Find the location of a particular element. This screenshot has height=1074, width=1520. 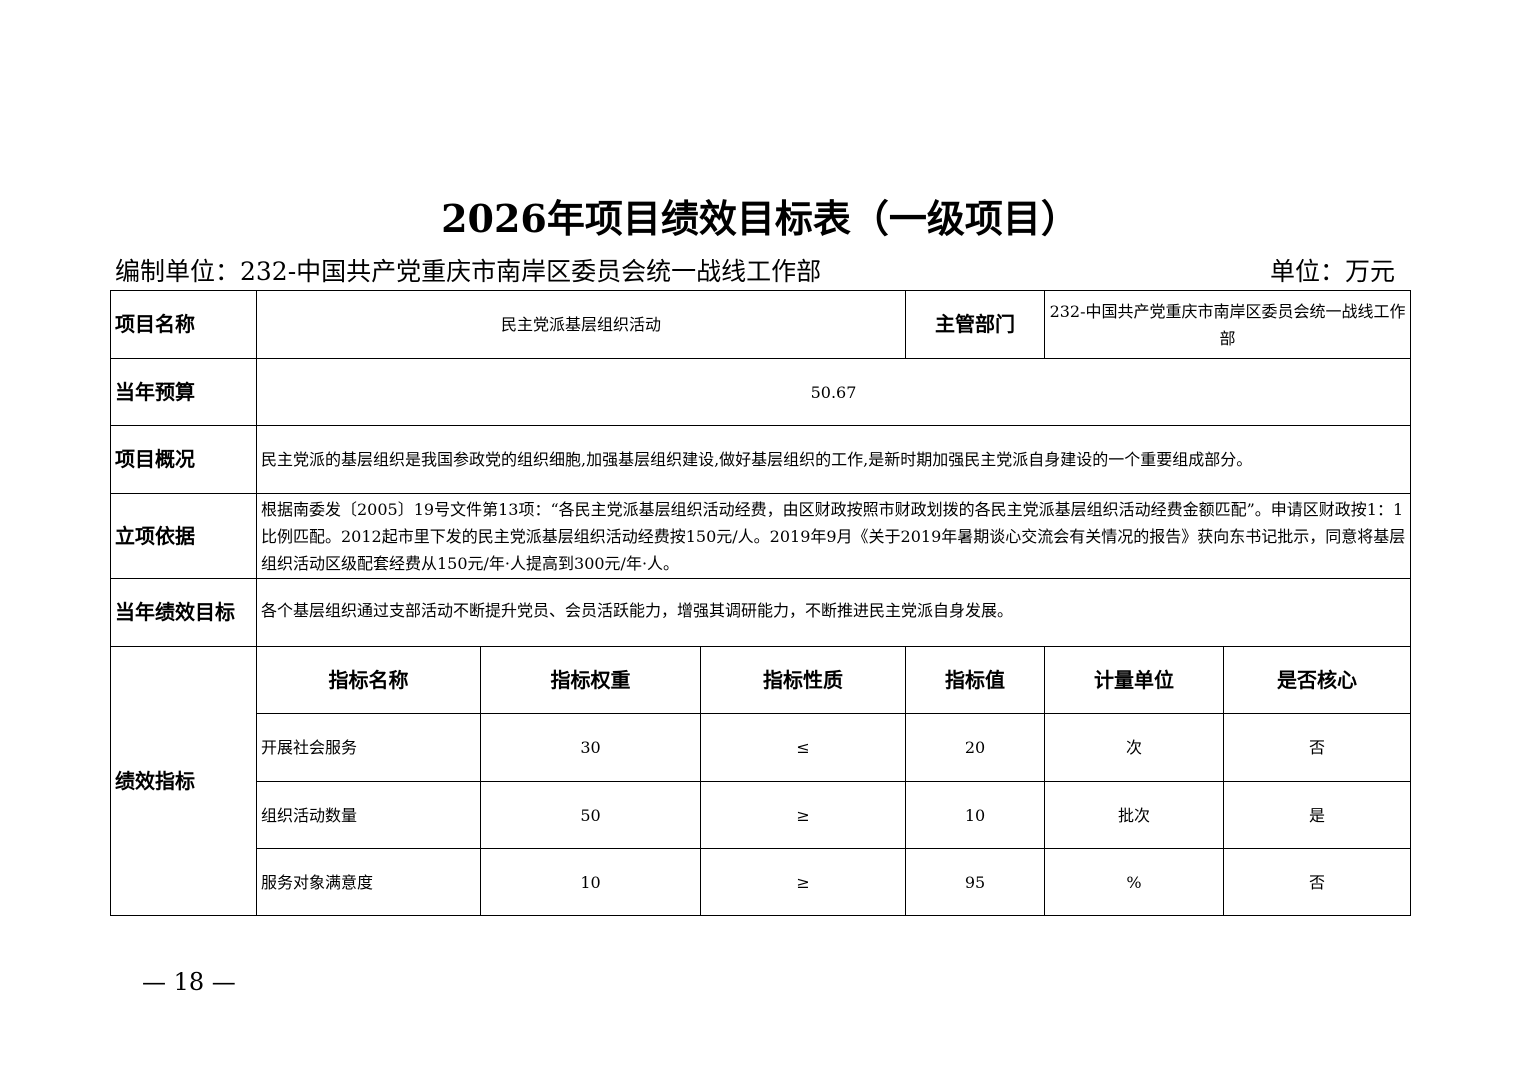

header-cell: 是否核心 is located at coordinates (1317, 680).